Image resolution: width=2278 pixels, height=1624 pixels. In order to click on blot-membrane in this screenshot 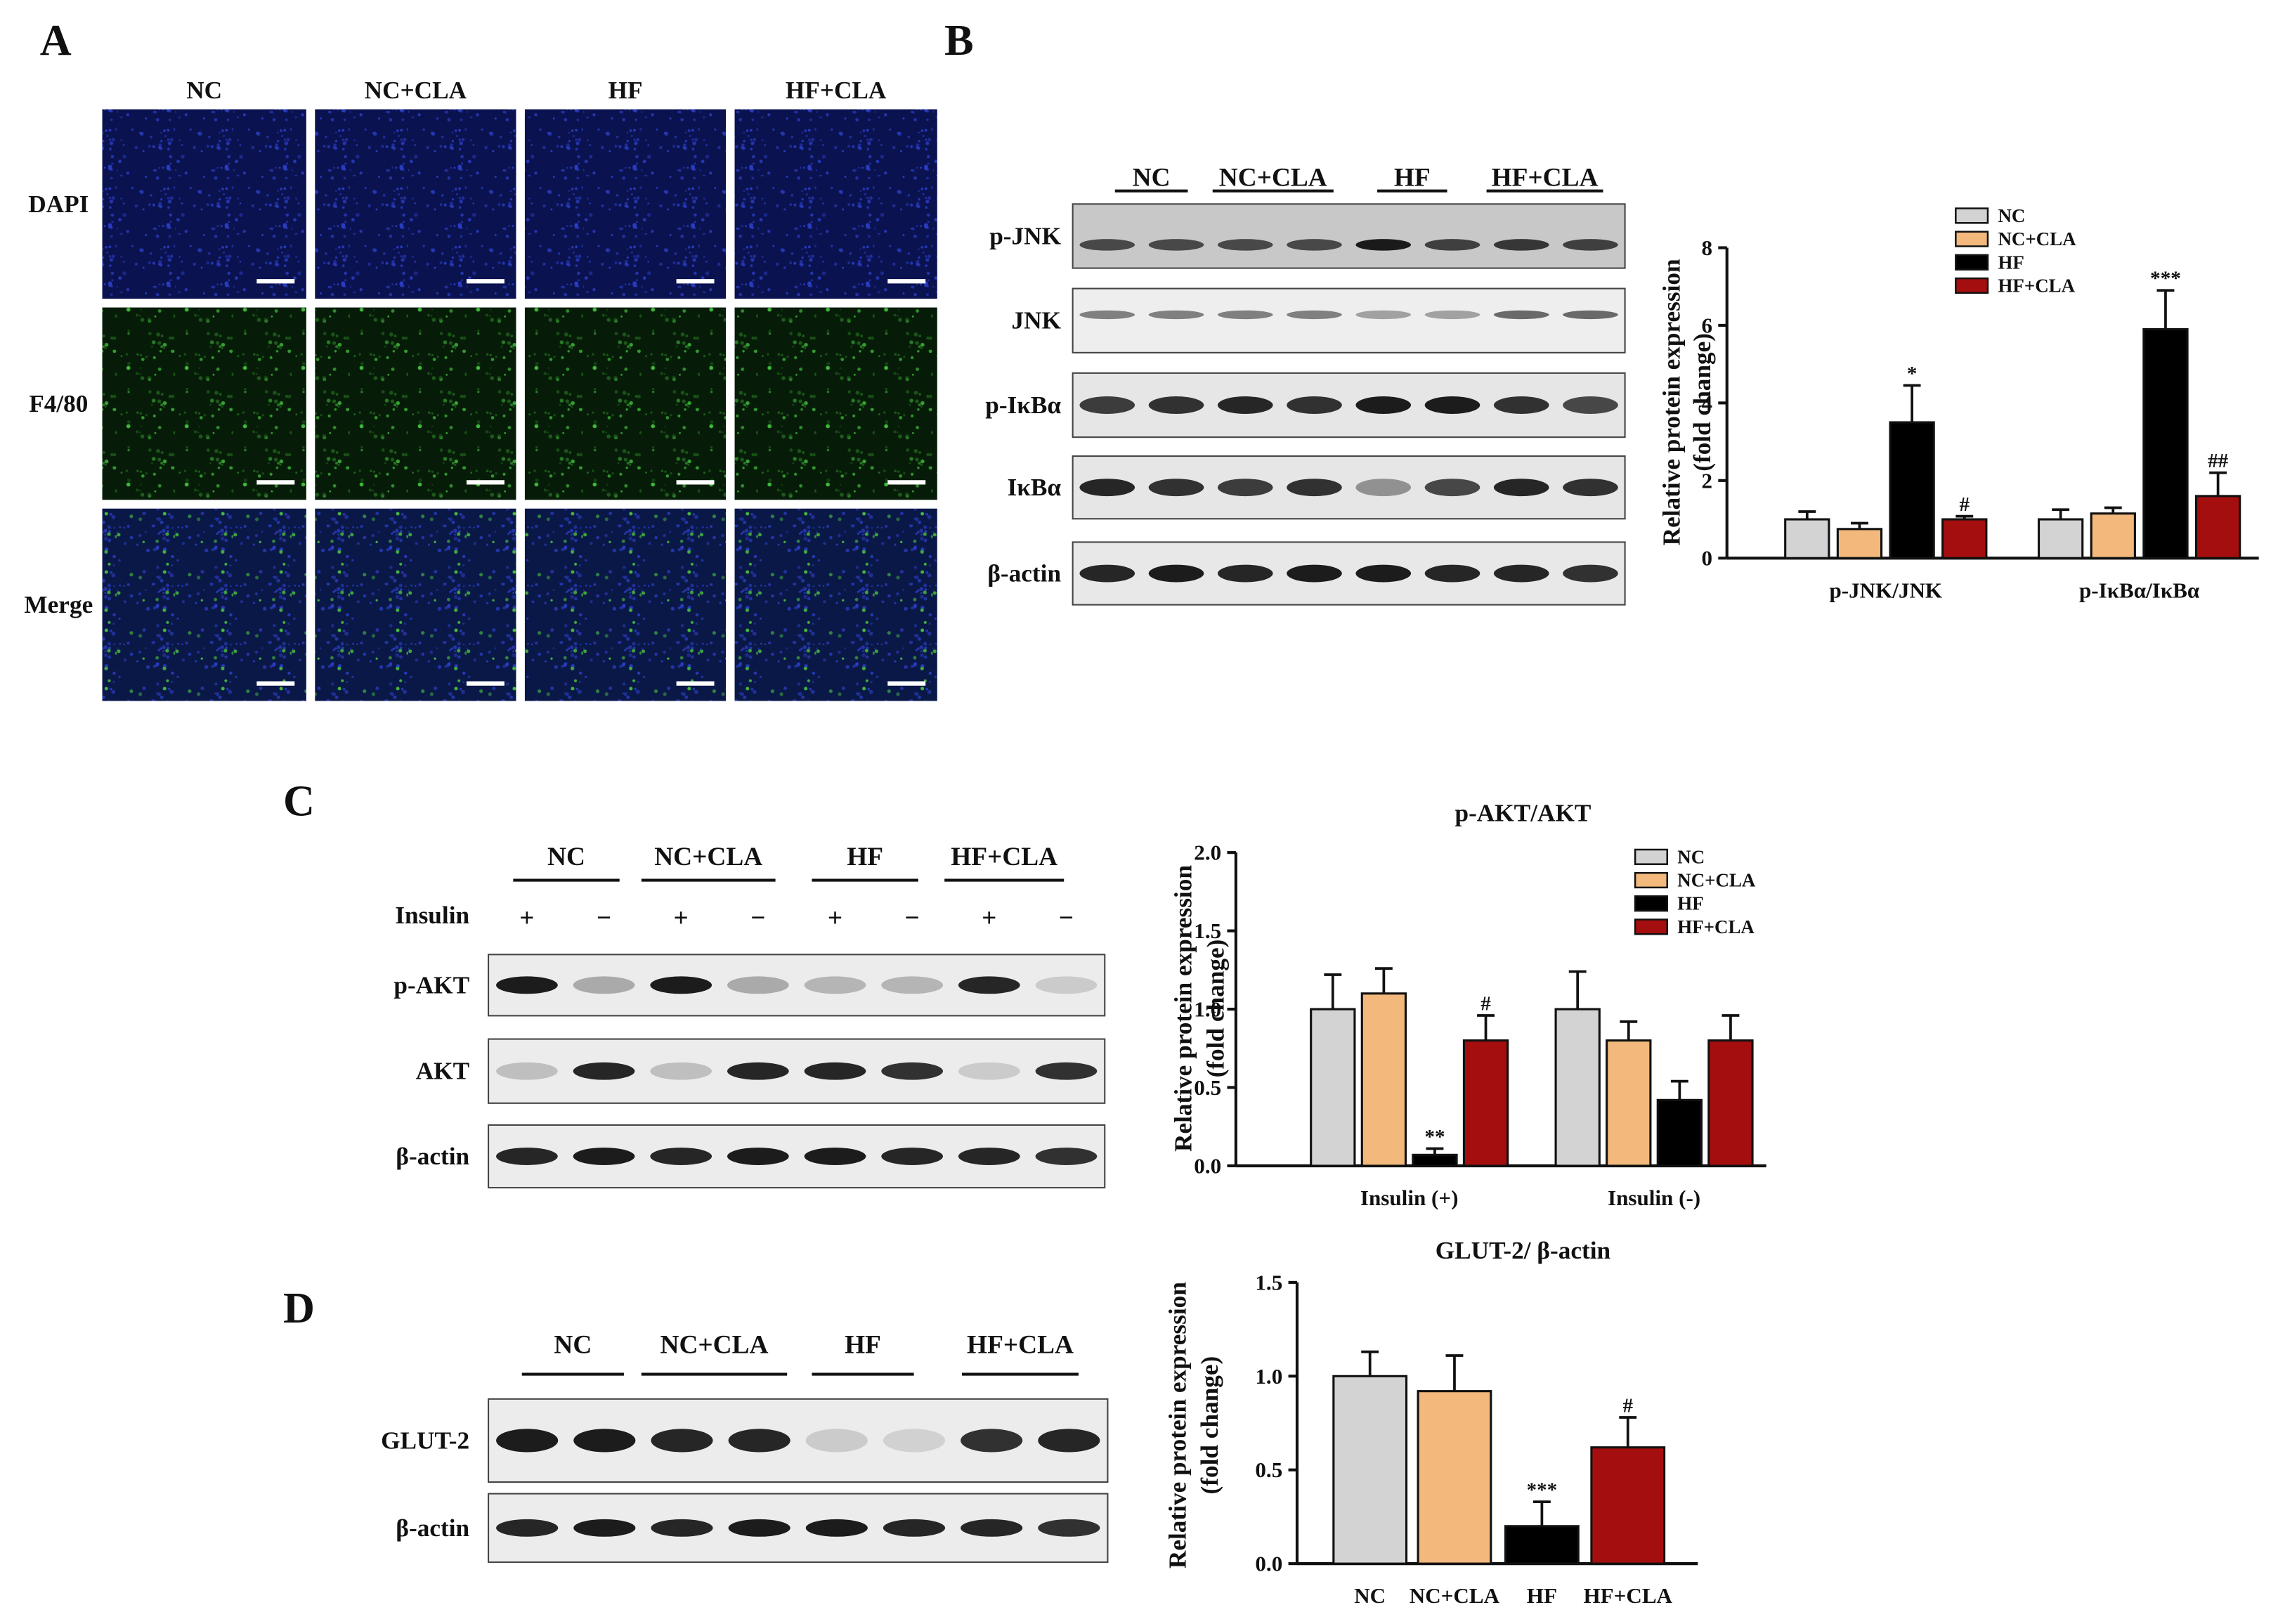, I will do `click(1349, 236)`.